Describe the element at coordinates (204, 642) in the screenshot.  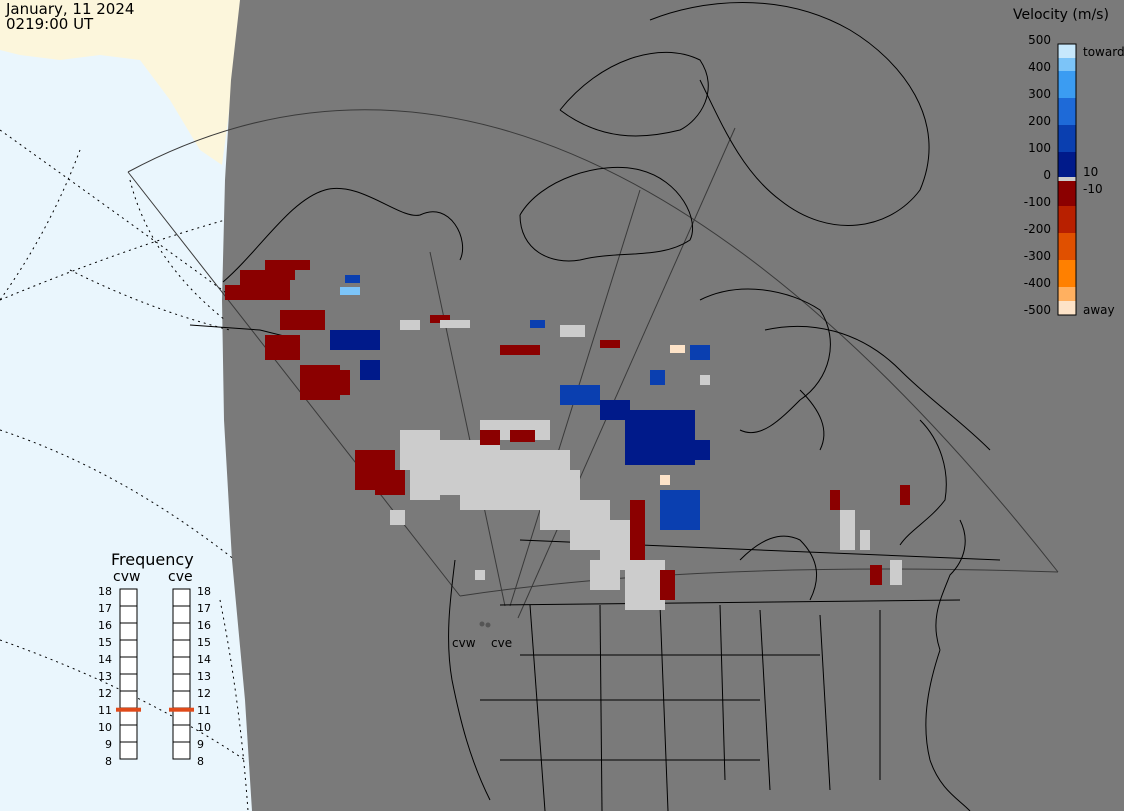
I see `freq-scale-right: 15` at that location.